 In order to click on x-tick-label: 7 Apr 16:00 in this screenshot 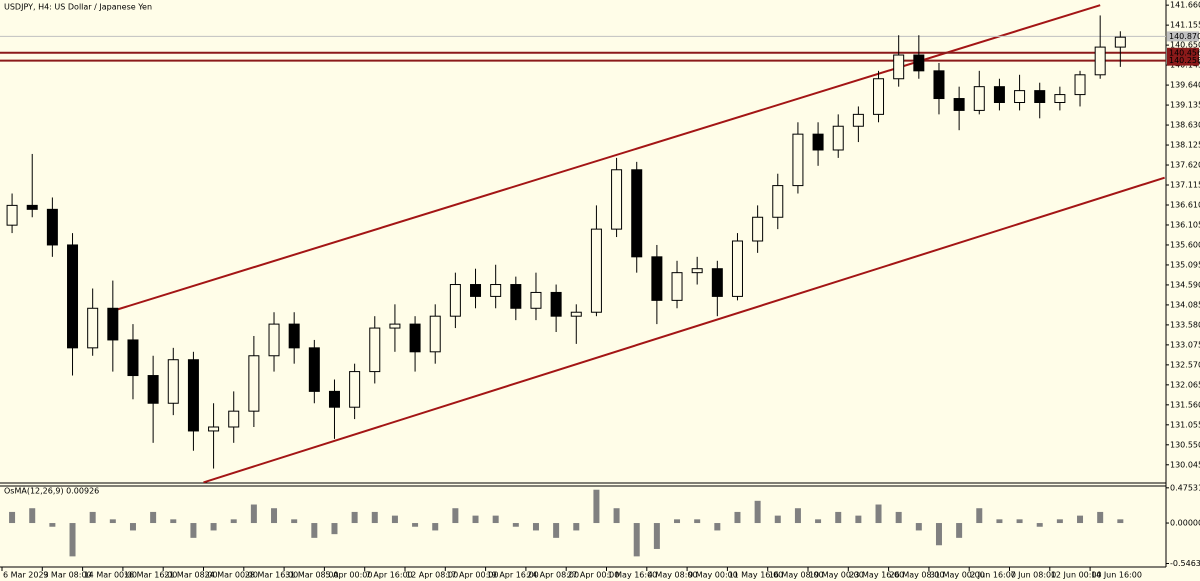, I will do `click(389, 575)`.